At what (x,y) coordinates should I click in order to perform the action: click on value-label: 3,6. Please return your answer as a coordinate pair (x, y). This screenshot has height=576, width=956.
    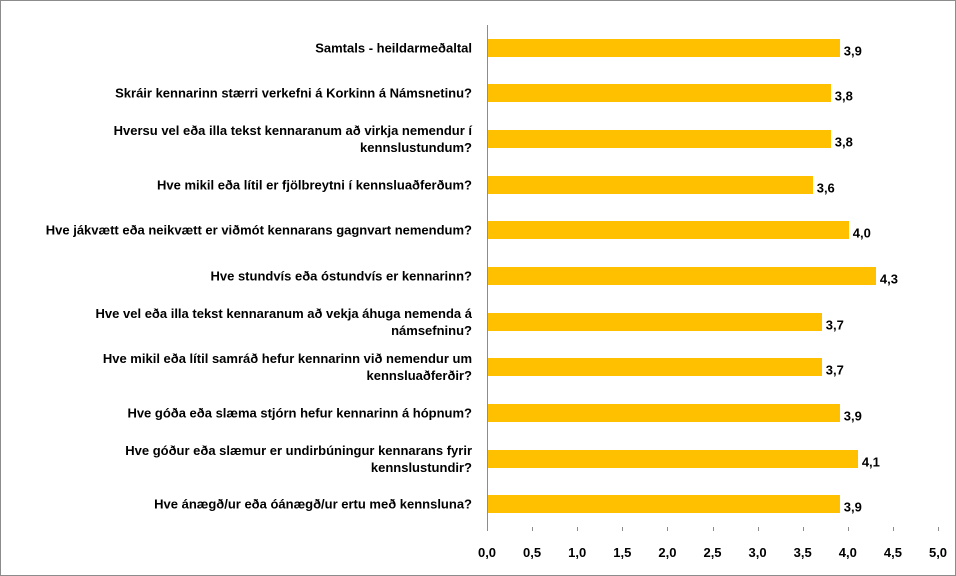
    Looking at the image, I should click on (825, 188).